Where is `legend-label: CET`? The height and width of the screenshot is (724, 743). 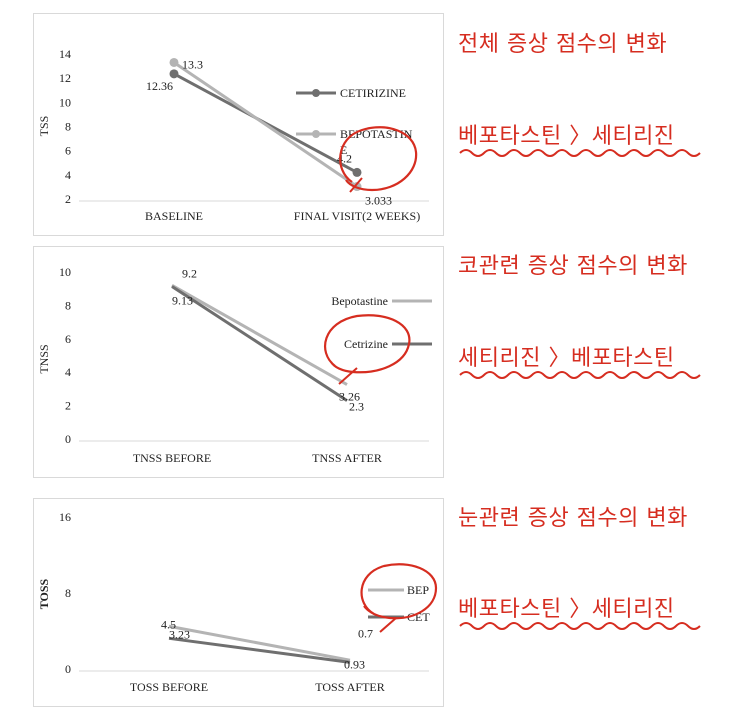
legend-label: CET is located at coordinates (418, 617).